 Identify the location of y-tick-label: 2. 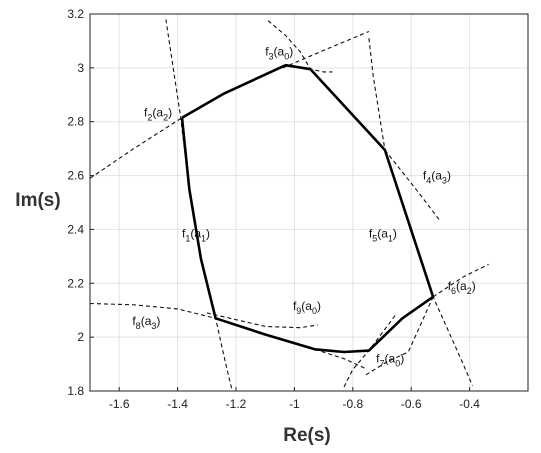
(80, 337).